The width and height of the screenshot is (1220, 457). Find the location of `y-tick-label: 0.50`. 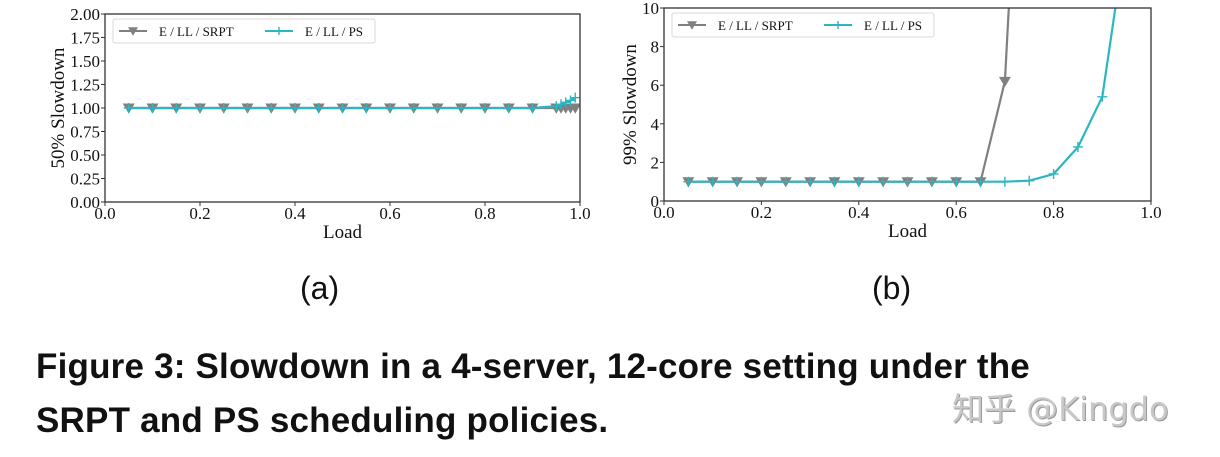

y-tick-label: 0.50 is located at coordinates (85, 155).